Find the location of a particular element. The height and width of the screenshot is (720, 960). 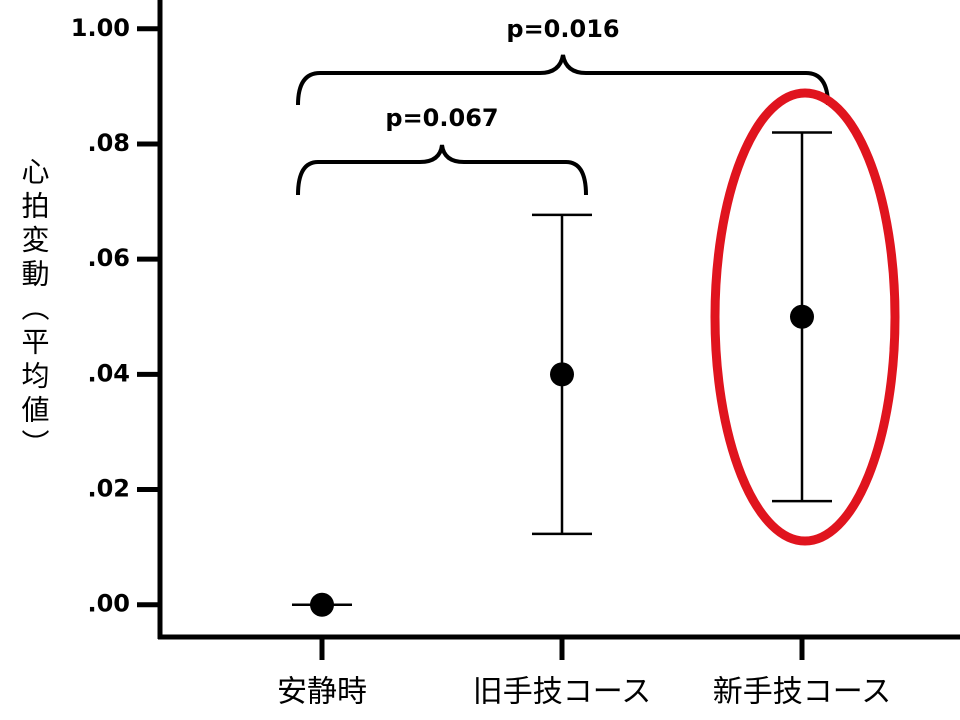

highlight is located at coordinates (805, 317).